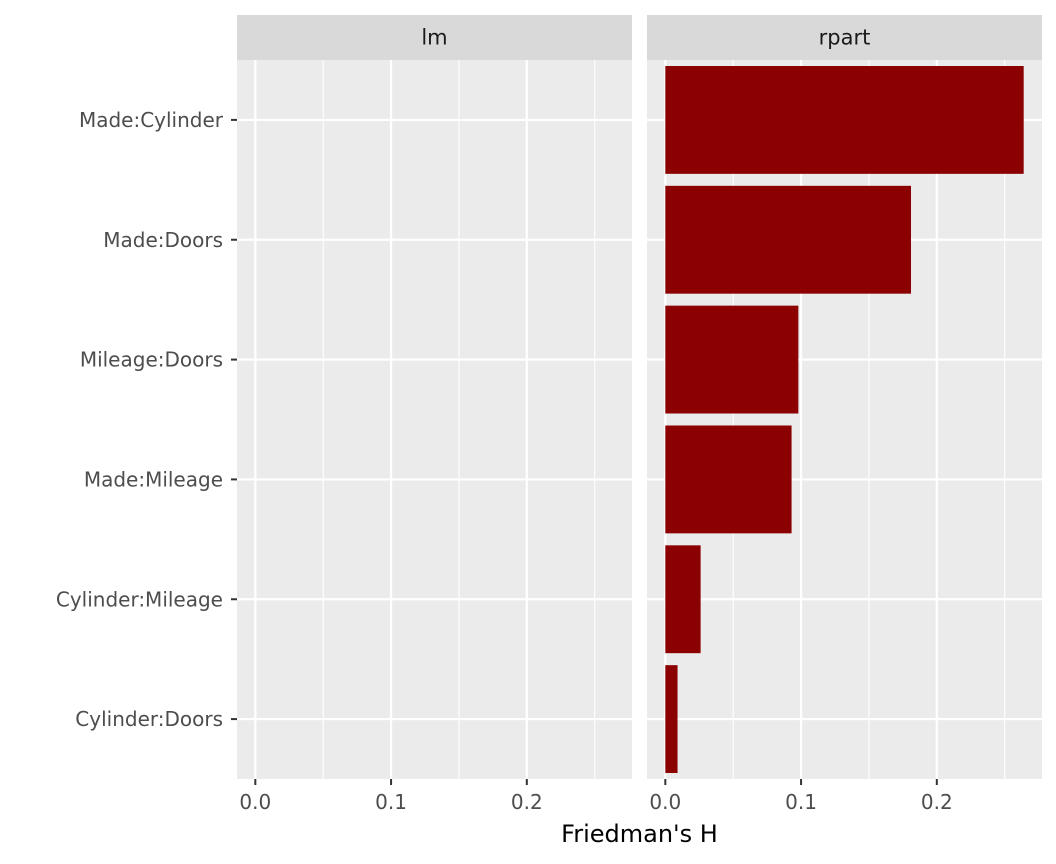 The width and height of the screenshot is (1056, 864). What do you see at coordinates (788, 239) in the screenshot?
I see `bar-made-doors` at bounding box center [788, 239].